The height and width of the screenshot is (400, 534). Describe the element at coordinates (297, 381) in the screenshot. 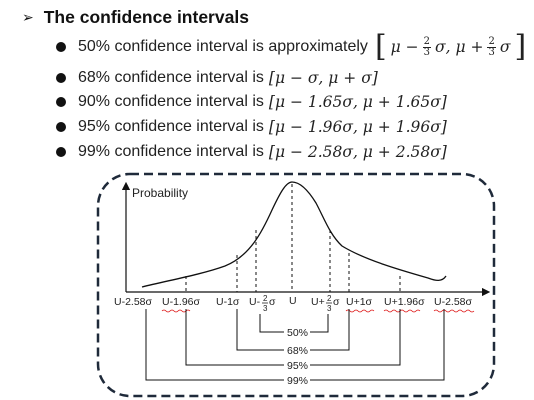

I see `interval-label-99: 99%` at that location.